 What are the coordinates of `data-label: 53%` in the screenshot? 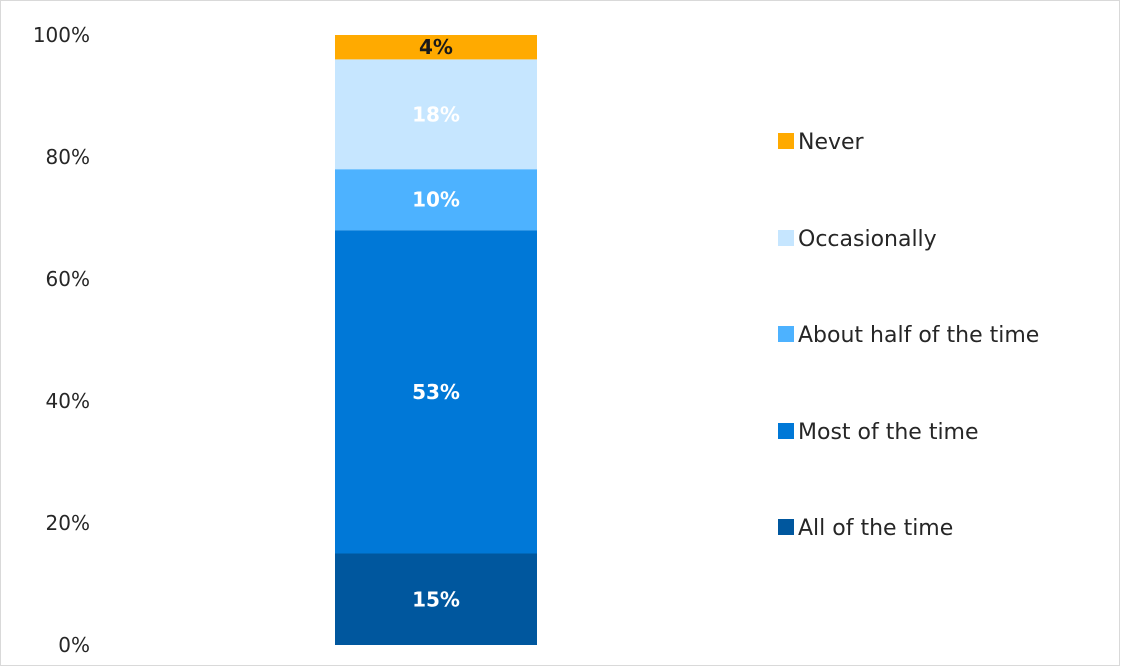 It's located at (436, 392).